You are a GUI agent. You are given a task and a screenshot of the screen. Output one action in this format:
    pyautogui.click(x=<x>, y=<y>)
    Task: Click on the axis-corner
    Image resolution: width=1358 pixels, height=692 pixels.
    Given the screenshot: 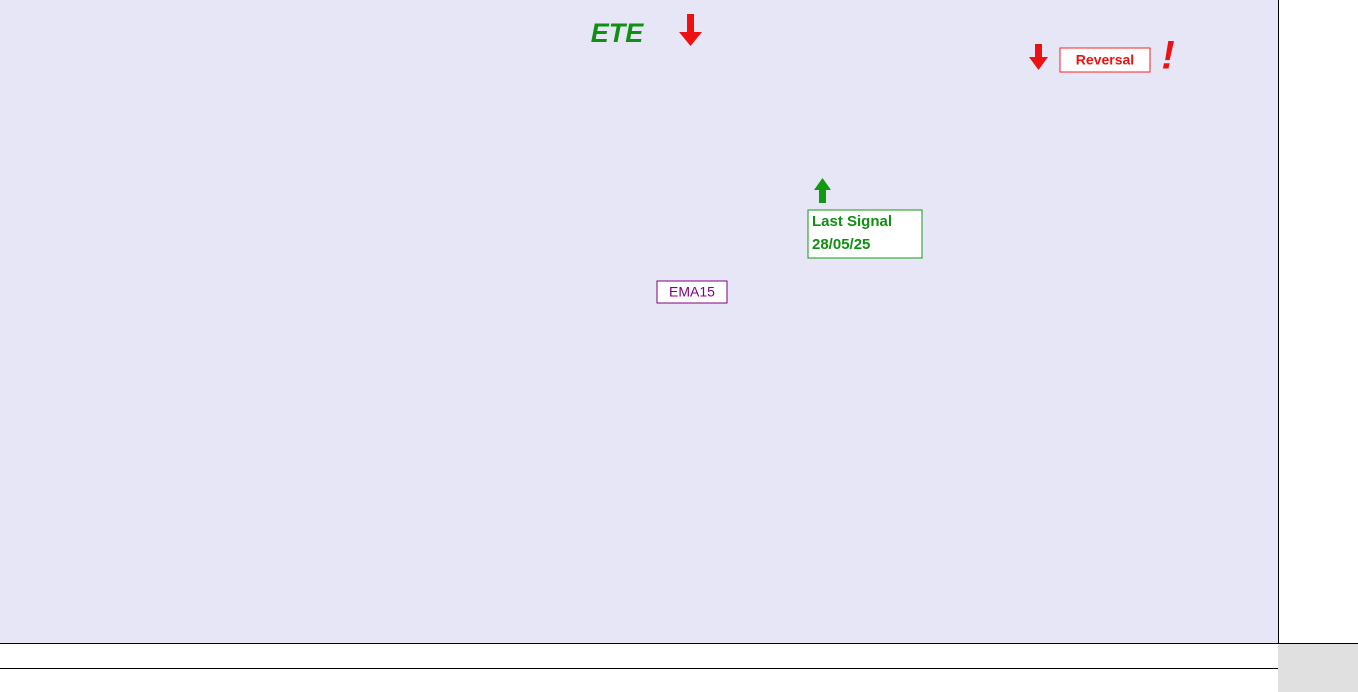 What is the action you would take?
    pyautogui.click(x=1318, y=667)
    